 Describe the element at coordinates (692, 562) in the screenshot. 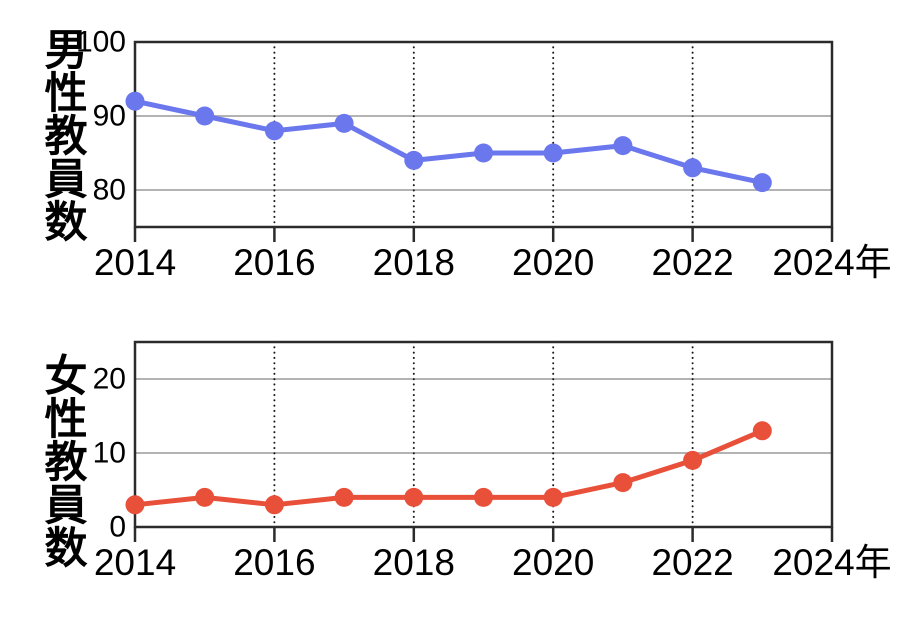

I see `female-x-tick-label: 2022` at that location.